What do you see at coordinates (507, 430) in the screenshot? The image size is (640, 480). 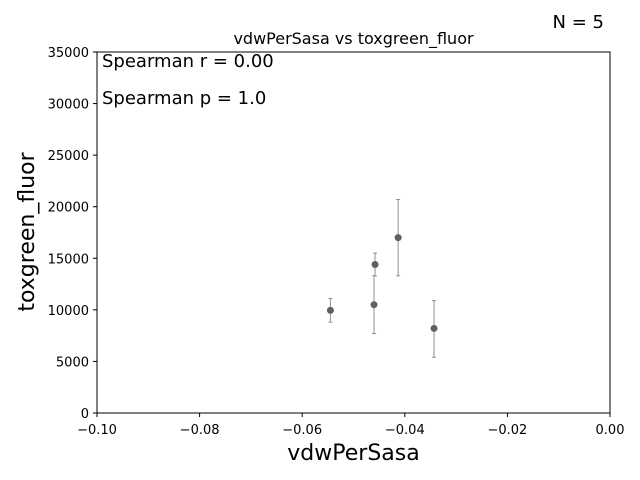 I see `x-tick-label: −0.02` at bounding box center [507, 430].